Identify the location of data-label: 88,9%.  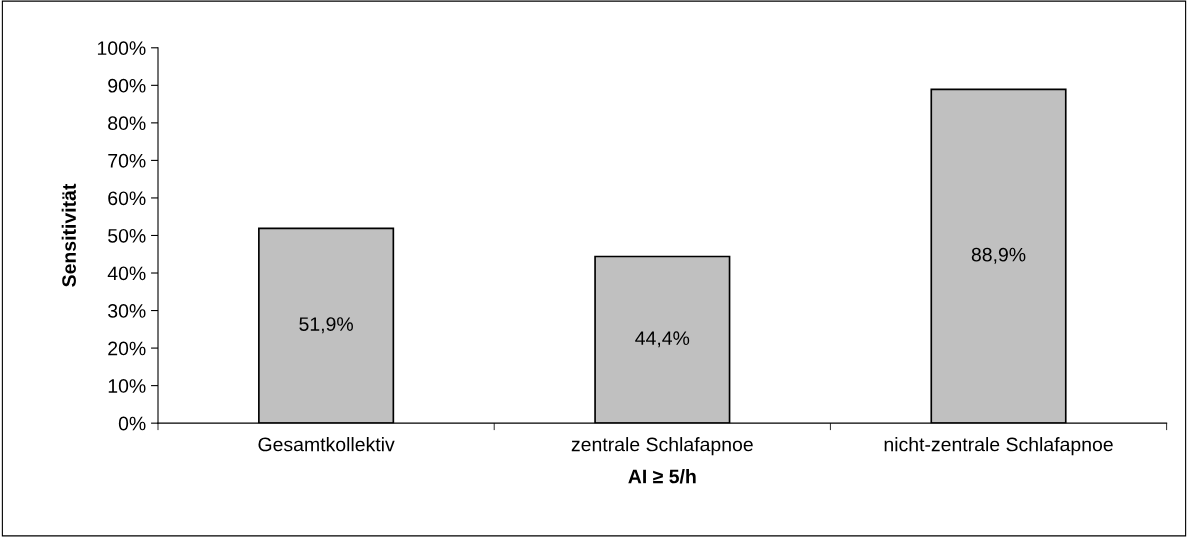
(998, 255).